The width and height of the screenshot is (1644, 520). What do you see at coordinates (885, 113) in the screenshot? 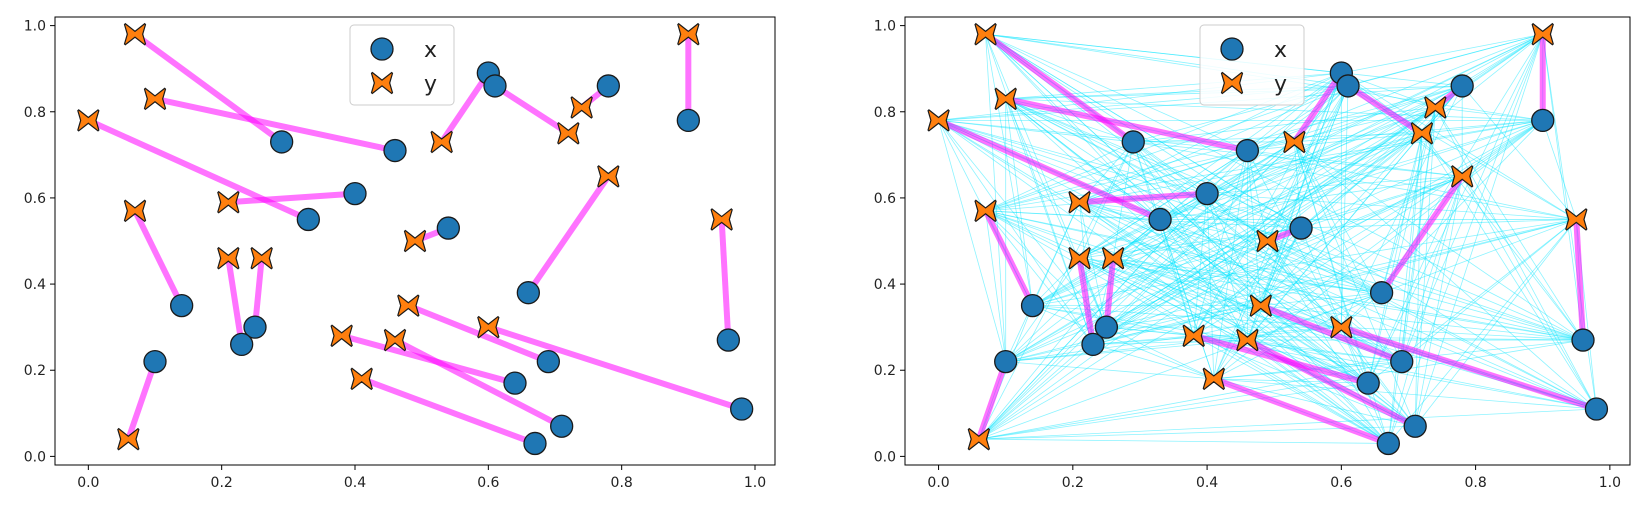
I see `y-tick-label: 0.8` at bounding box center [885, 113].